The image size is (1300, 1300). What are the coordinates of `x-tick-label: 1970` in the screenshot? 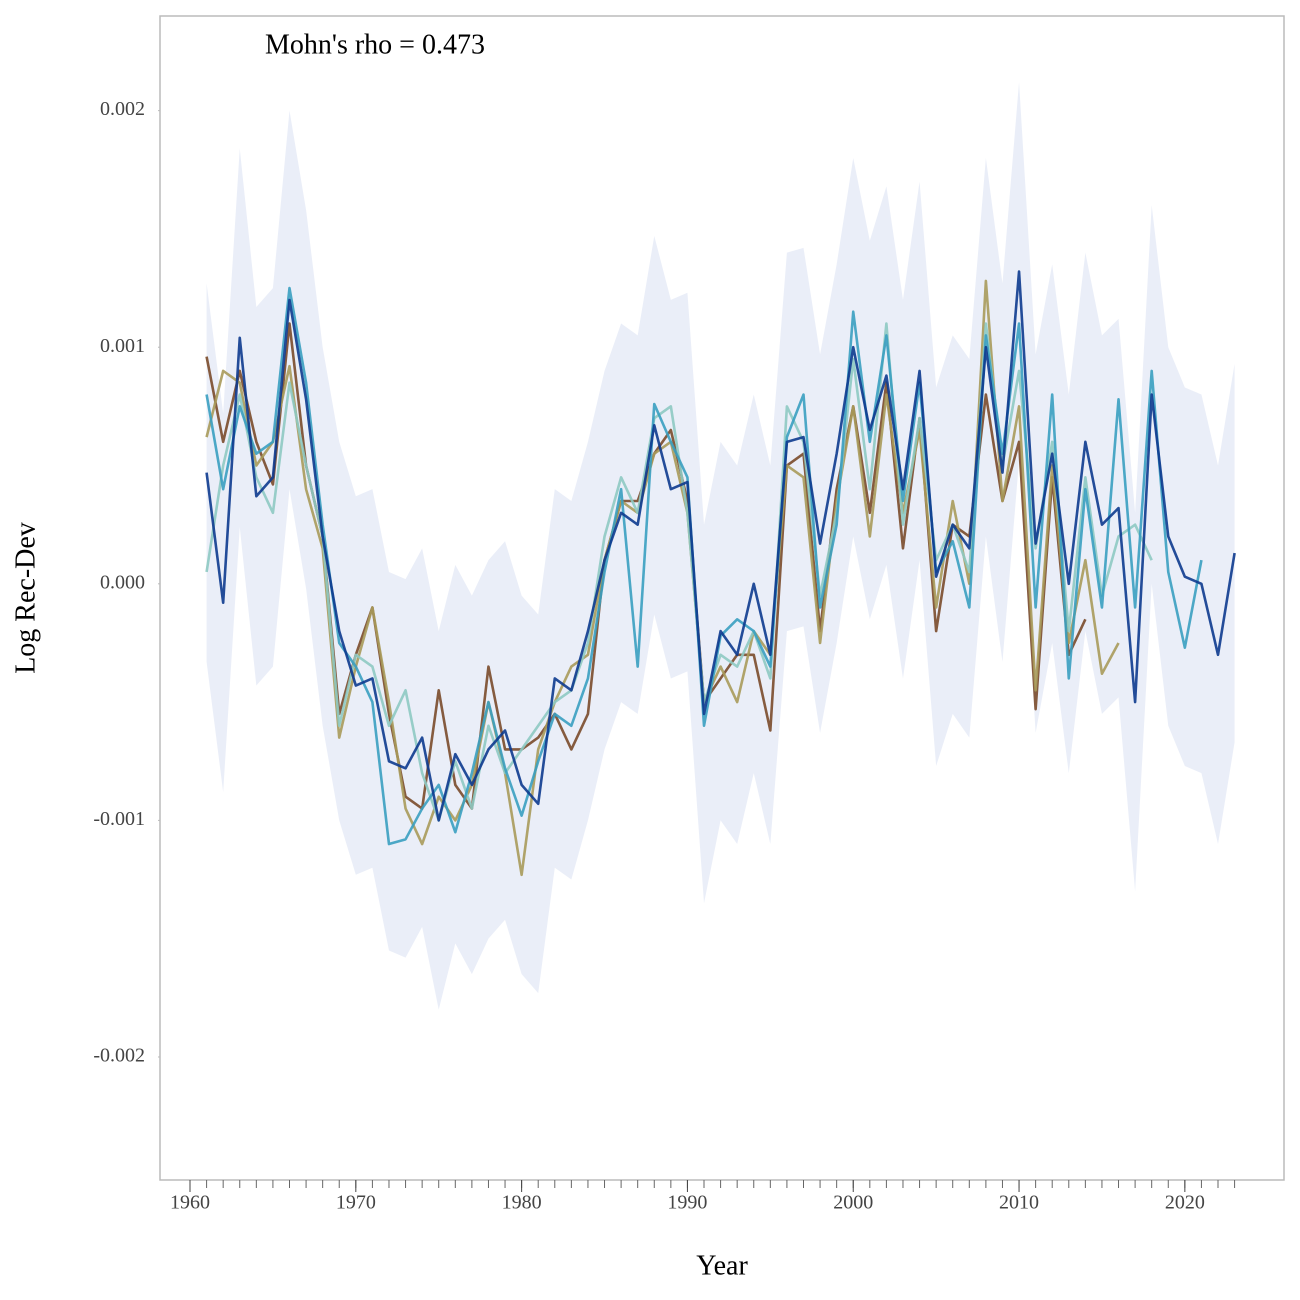 It's located at (356, 1203).